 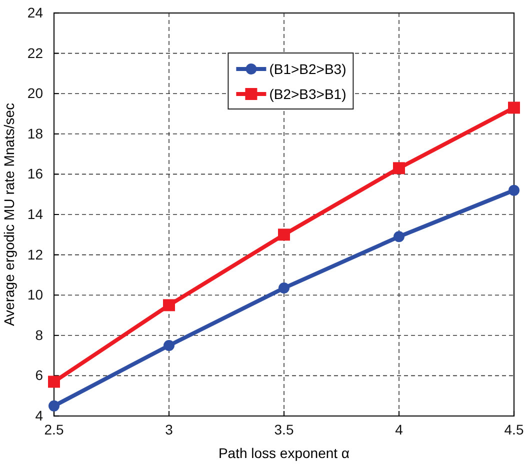 I want to click on x-tick-label: 4, so click(x=399, y=429).